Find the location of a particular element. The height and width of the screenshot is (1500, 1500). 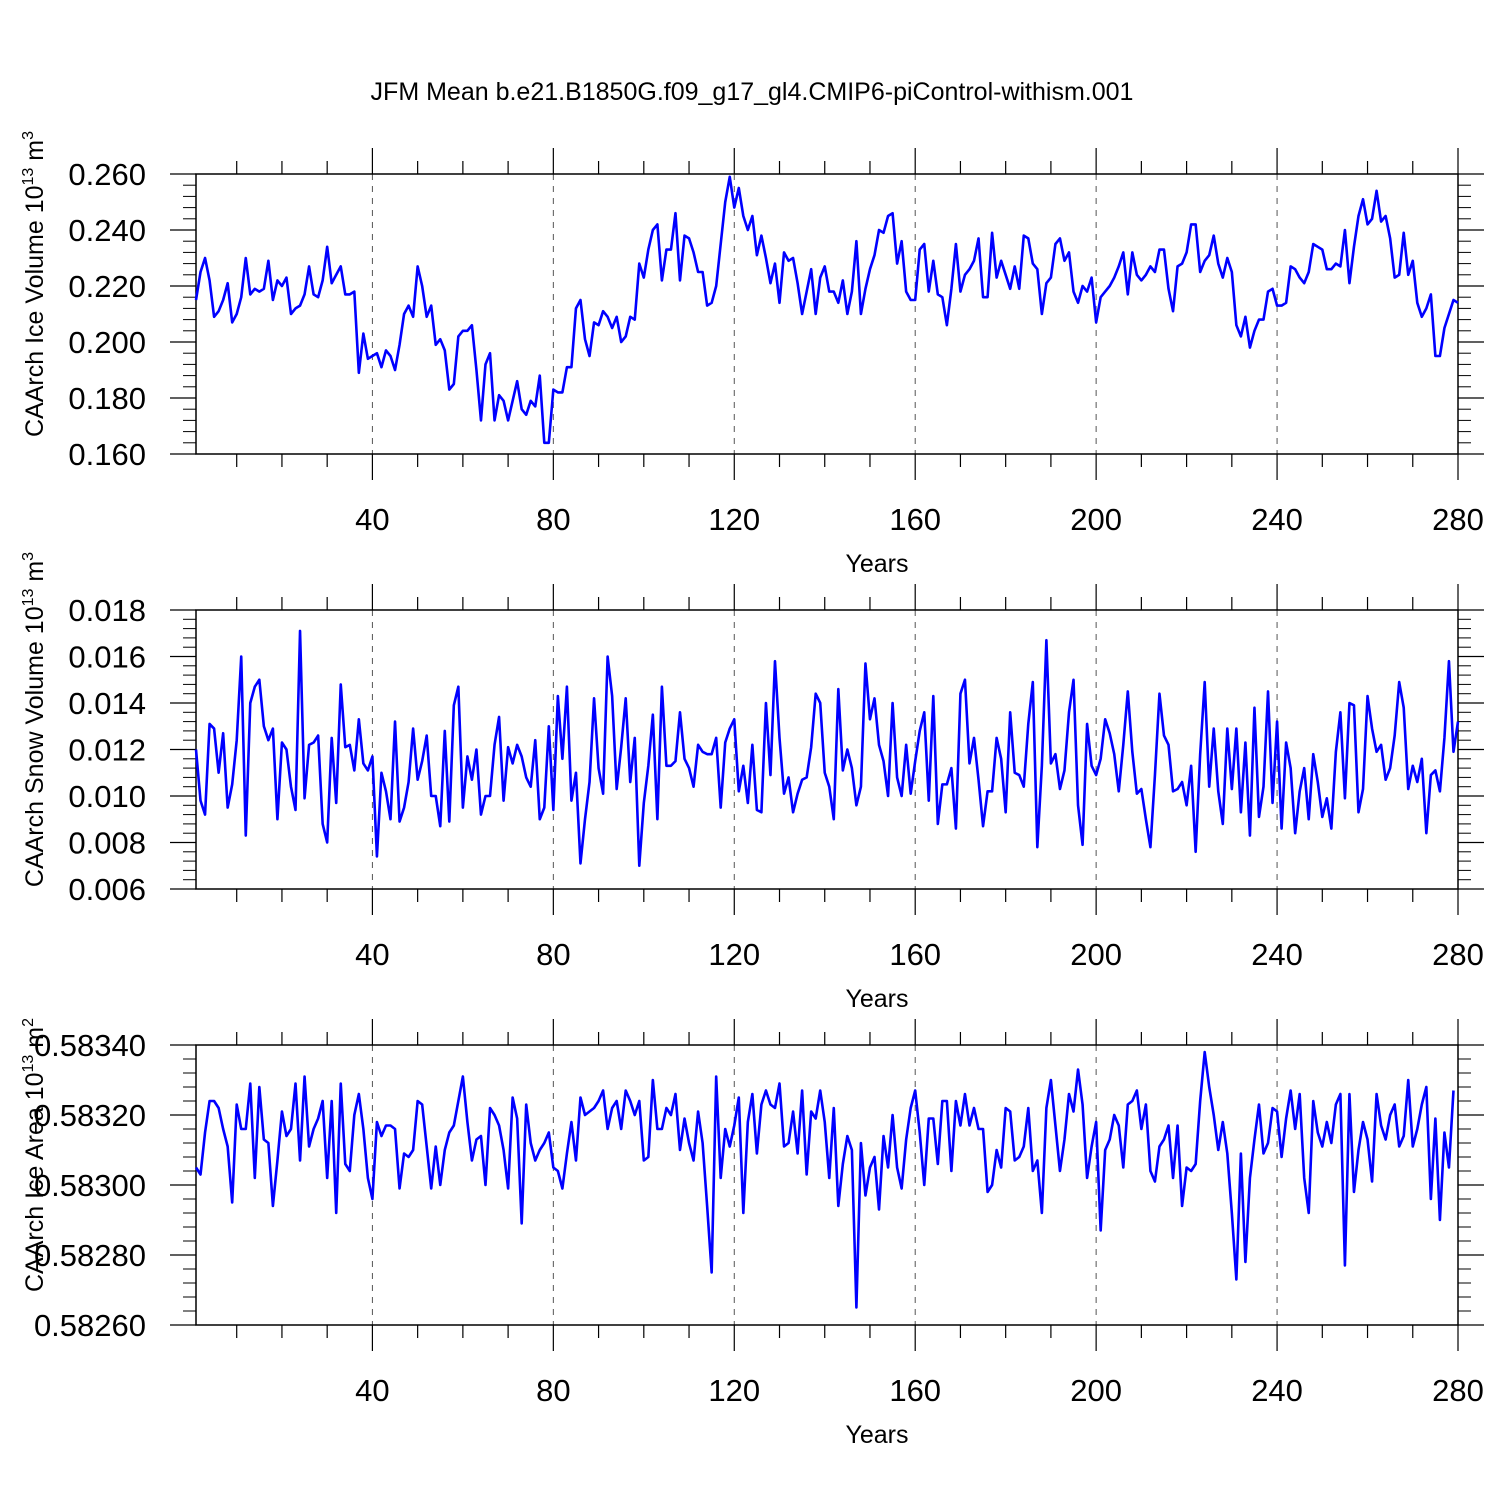

y-axis-title: CAArch Ice Area 1013 m2 is located at coordinates (34, 1155).